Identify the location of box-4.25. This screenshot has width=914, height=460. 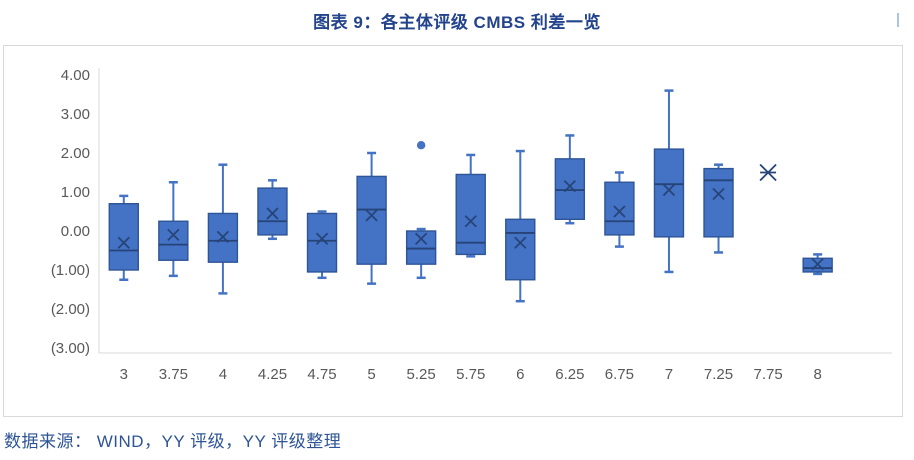
(272, 211).